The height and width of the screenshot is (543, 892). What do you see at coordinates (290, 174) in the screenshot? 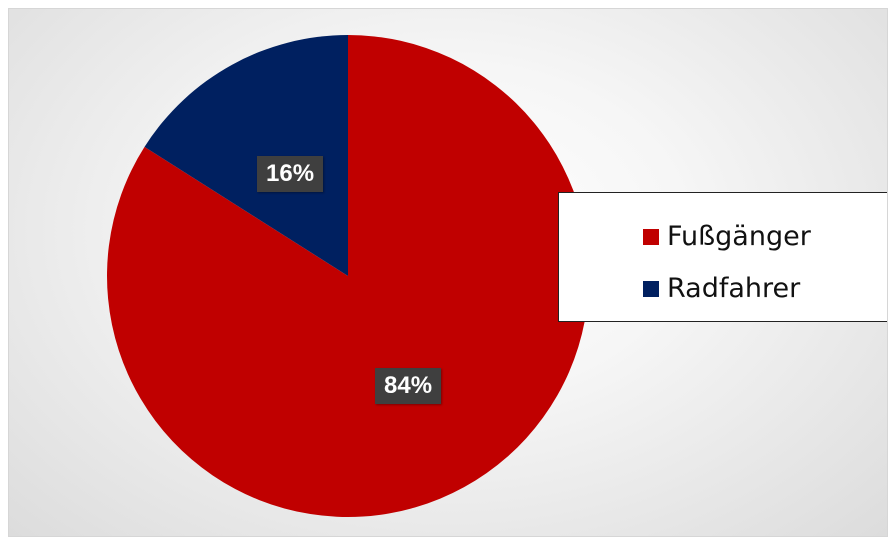
I see `data-label-radfahrer: 16%` at bounding box center [290, 174].